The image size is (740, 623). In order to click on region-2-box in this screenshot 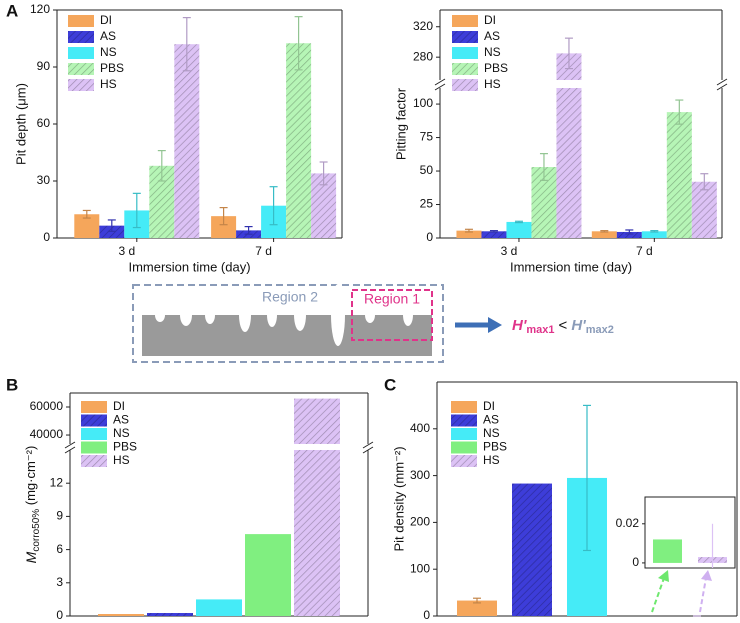, I will do `click(288, 323)`.